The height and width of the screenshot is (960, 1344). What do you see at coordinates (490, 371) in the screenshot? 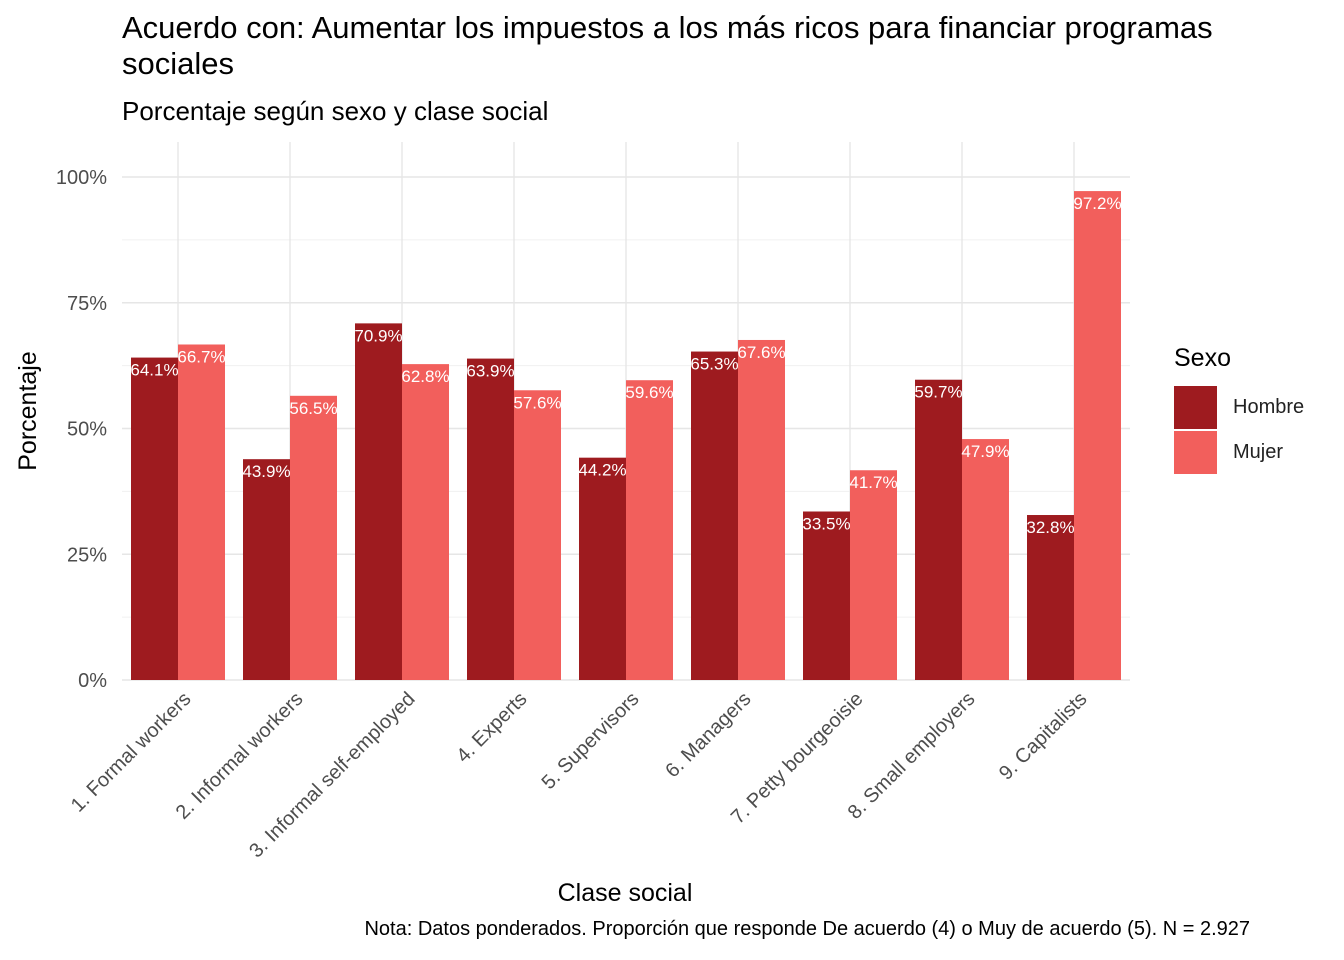
I see `data-label-hombre: 63.9%` at bounding box center [490, 371].